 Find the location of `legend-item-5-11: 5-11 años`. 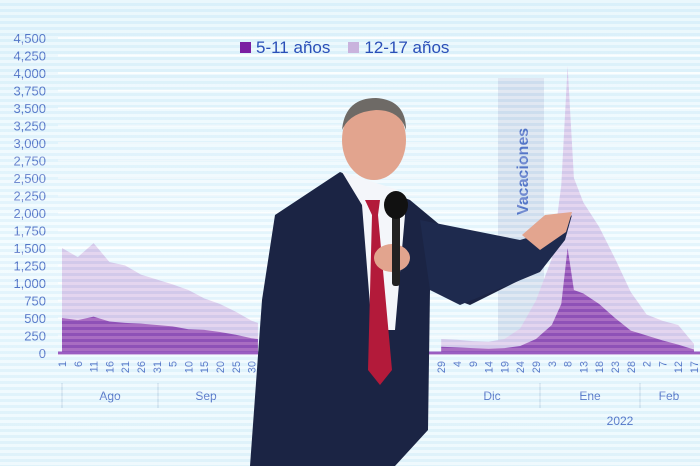

legend-item-5-11: 5-11 años is located at coordinates (285, 48).